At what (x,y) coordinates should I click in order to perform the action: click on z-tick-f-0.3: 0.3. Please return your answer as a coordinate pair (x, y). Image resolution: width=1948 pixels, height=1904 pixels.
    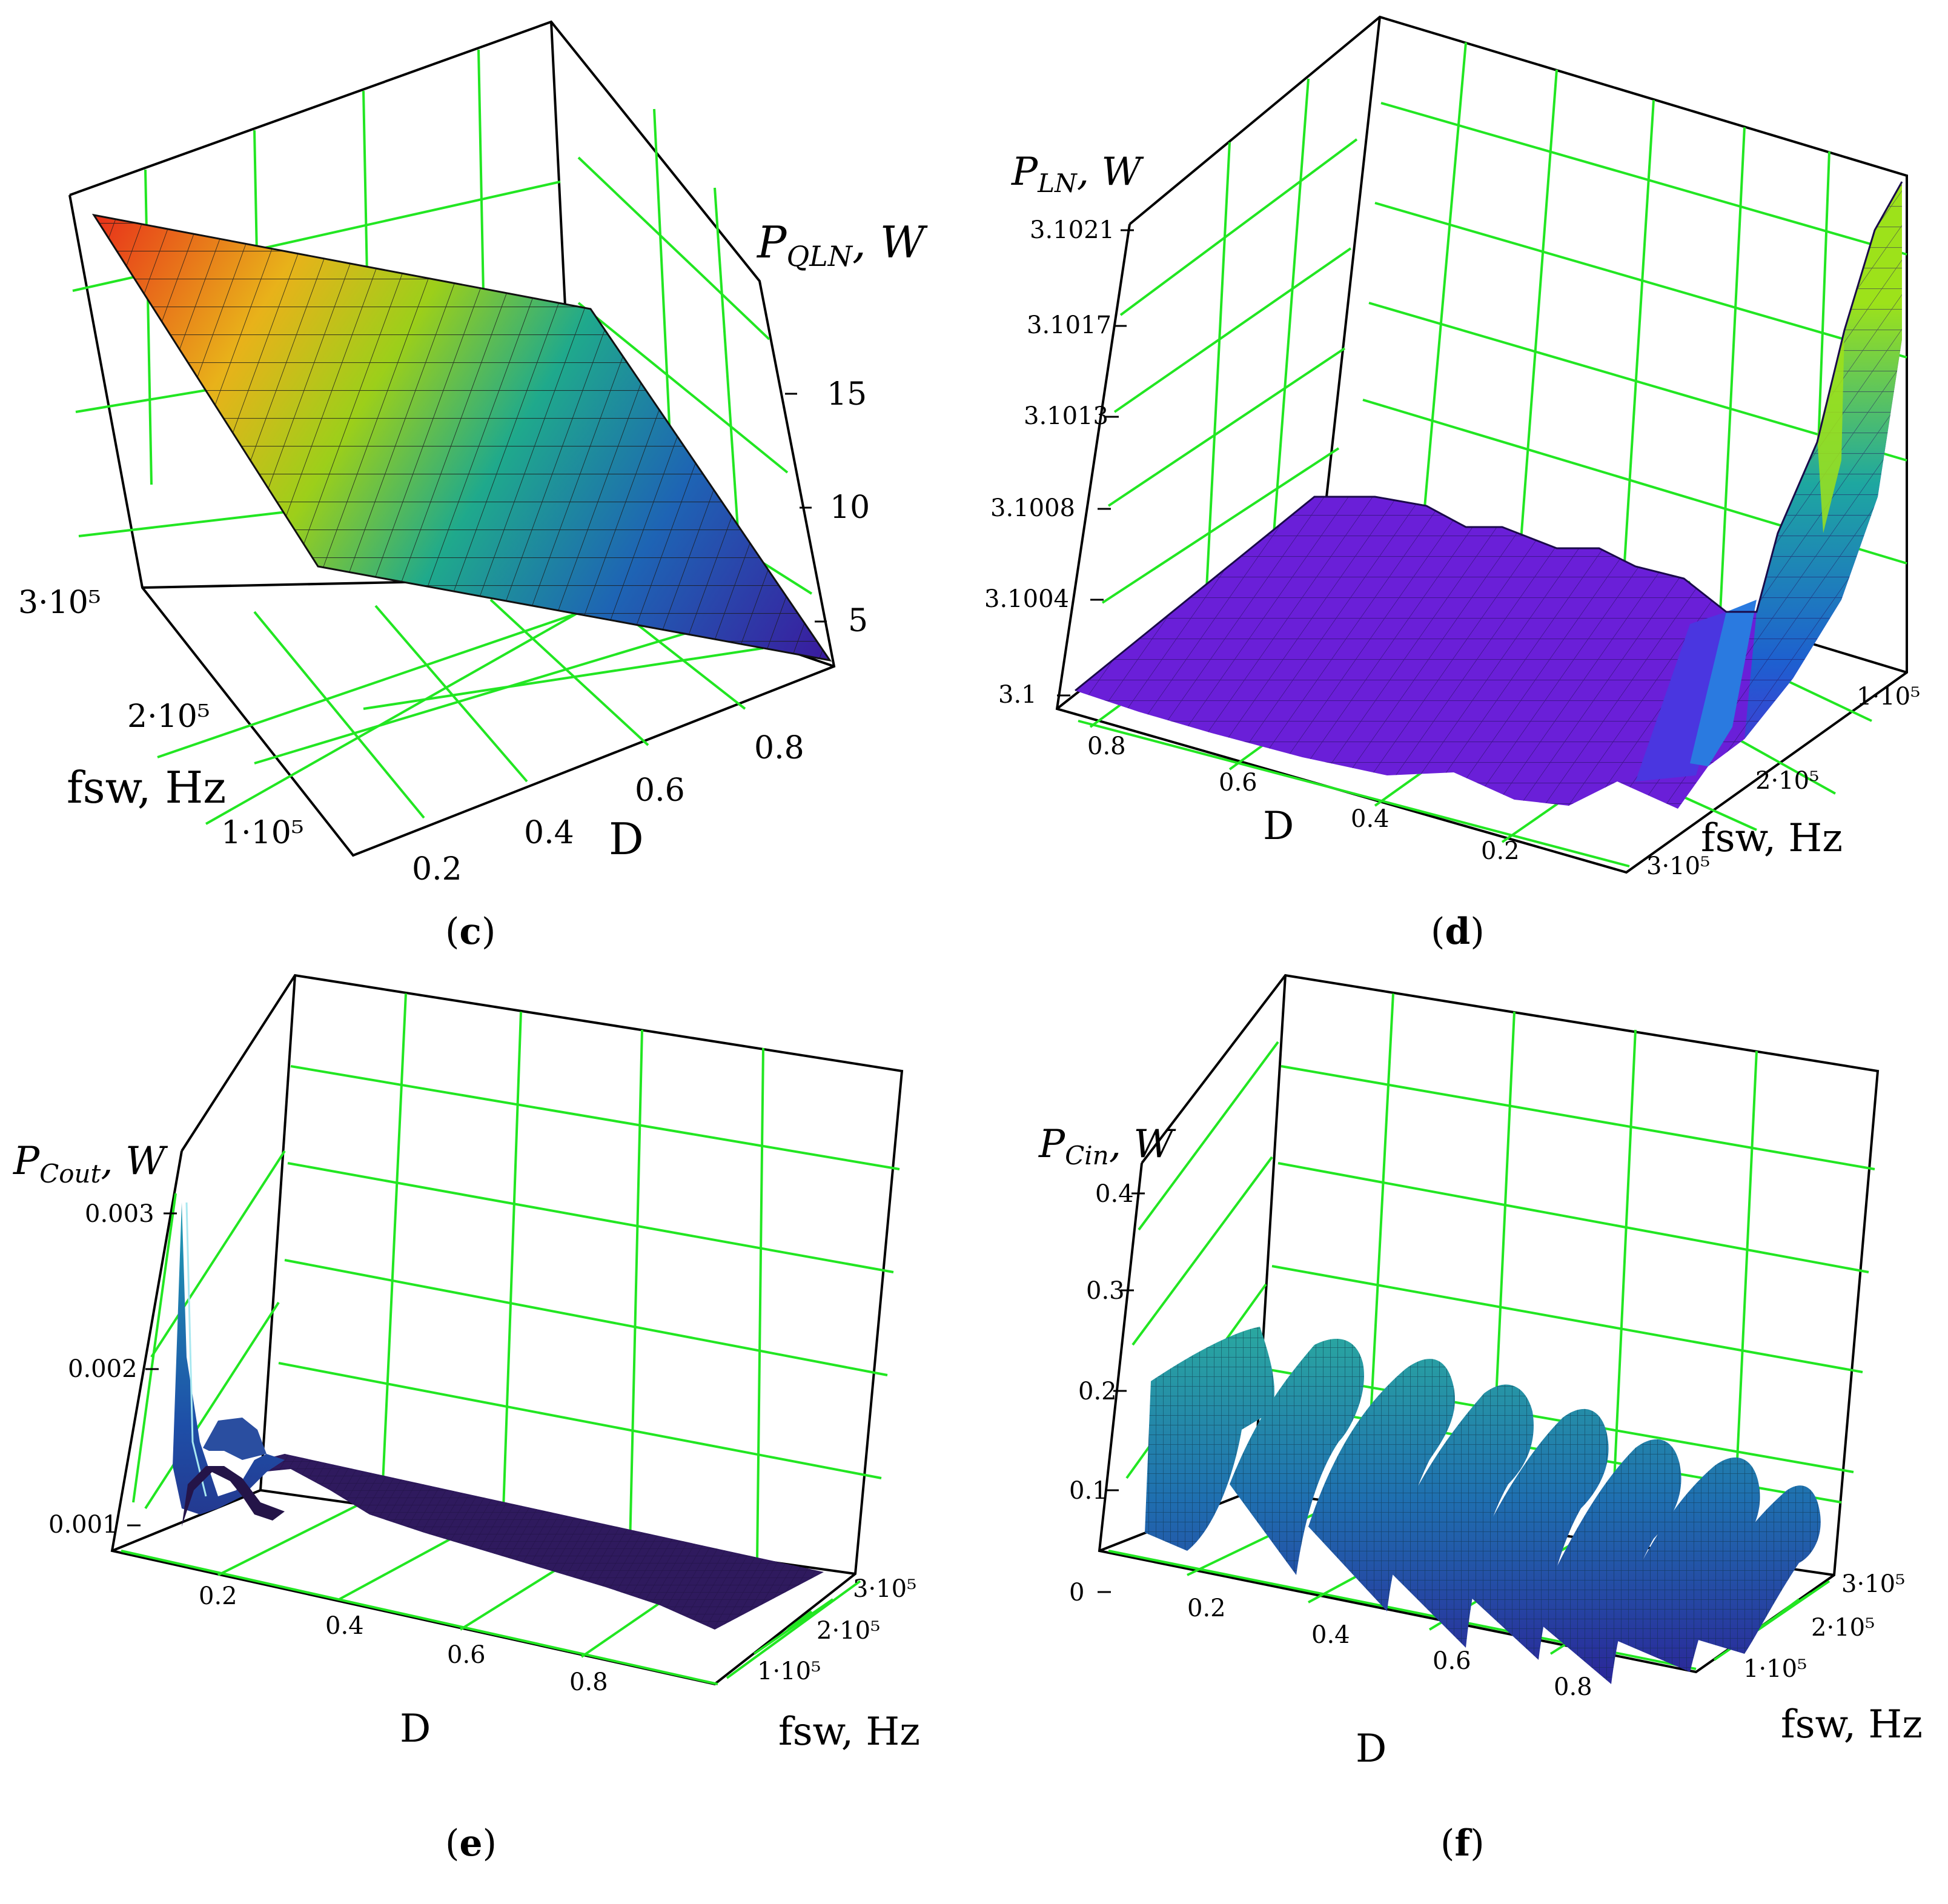
    Looking at the image, I should click on (1105, 1291).